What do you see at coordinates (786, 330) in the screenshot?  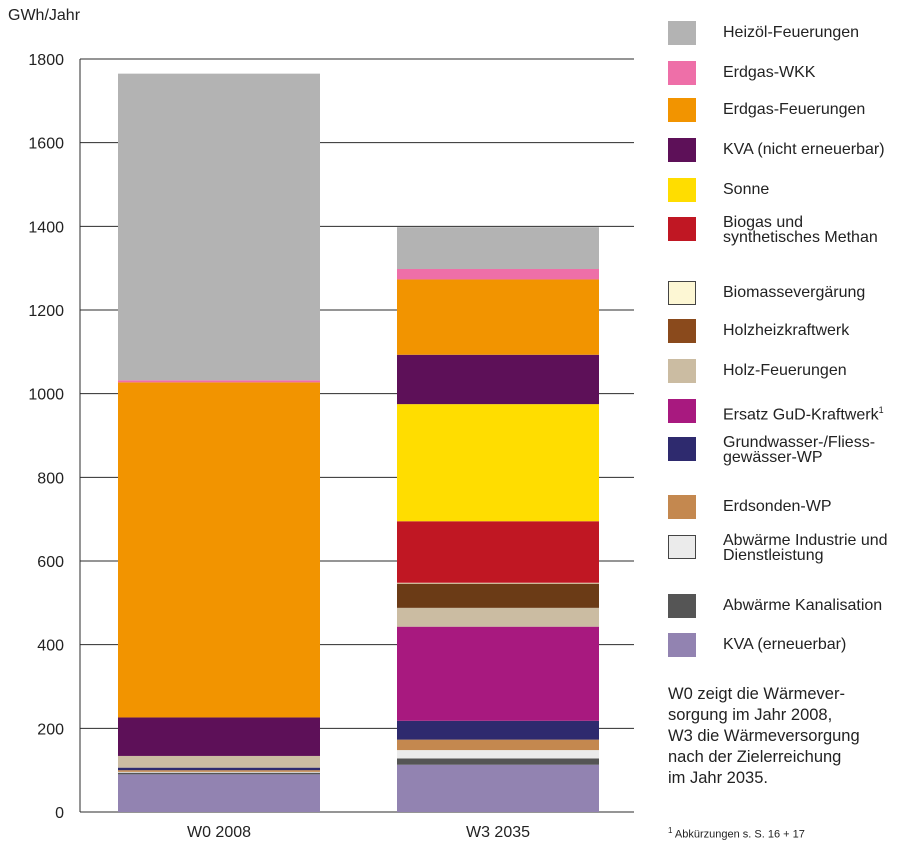 I see `legend-label: Holzheizkraftwerk` at bounding box center [786, 330].